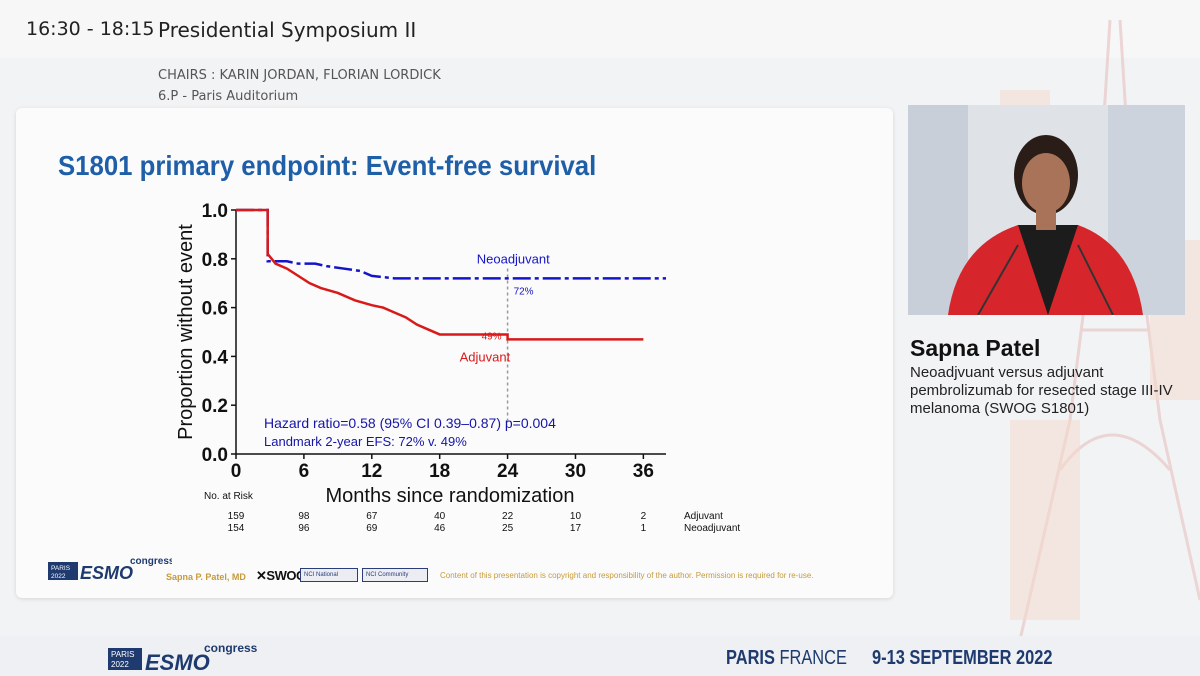 The width and height of the screenshot is (1200, 676). What do you see at coordinates (962, 658) in the screenshot?
I see `congress-dates: 9-13 SEPTEMBER 2022` at bounding box center [962, 658].